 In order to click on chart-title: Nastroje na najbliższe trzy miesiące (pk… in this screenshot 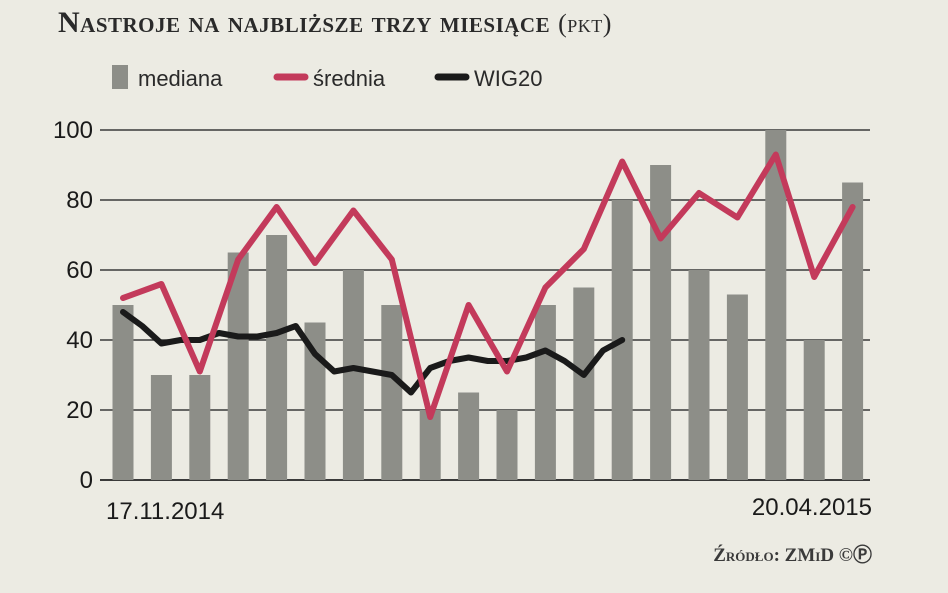, I will do `click(335, 23)`.